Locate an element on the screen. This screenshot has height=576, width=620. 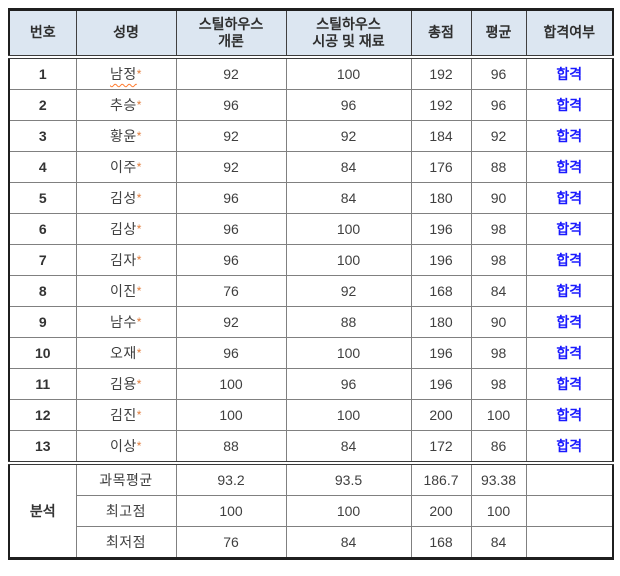
table-row: 8 이진* 76 92 168 84 합격 is located at coordinates (311, 291).